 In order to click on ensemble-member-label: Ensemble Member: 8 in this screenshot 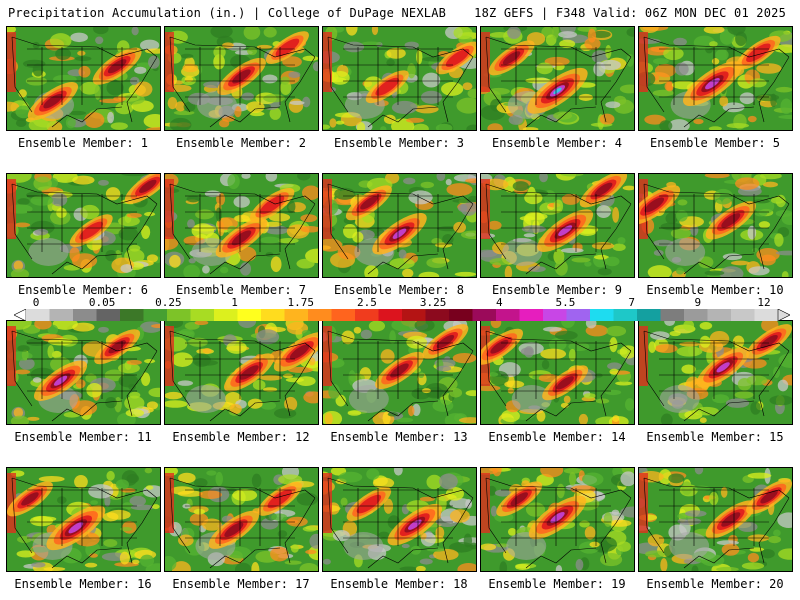, I will do `click(399, 290)`.